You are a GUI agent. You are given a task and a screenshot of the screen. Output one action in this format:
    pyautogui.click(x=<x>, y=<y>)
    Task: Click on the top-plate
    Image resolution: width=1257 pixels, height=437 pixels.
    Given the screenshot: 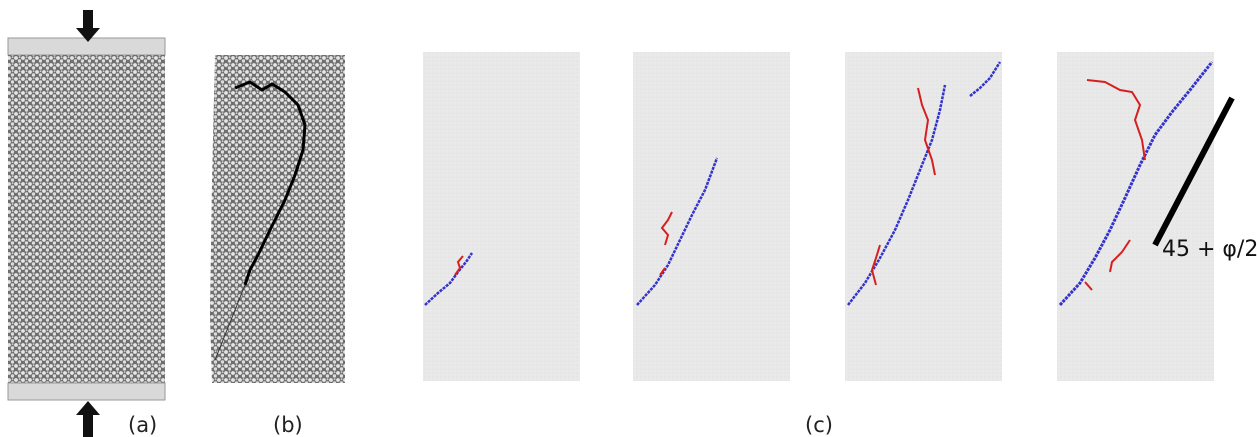 What is the action you would take?
    pyautogui.click(x=86, y=46)
    